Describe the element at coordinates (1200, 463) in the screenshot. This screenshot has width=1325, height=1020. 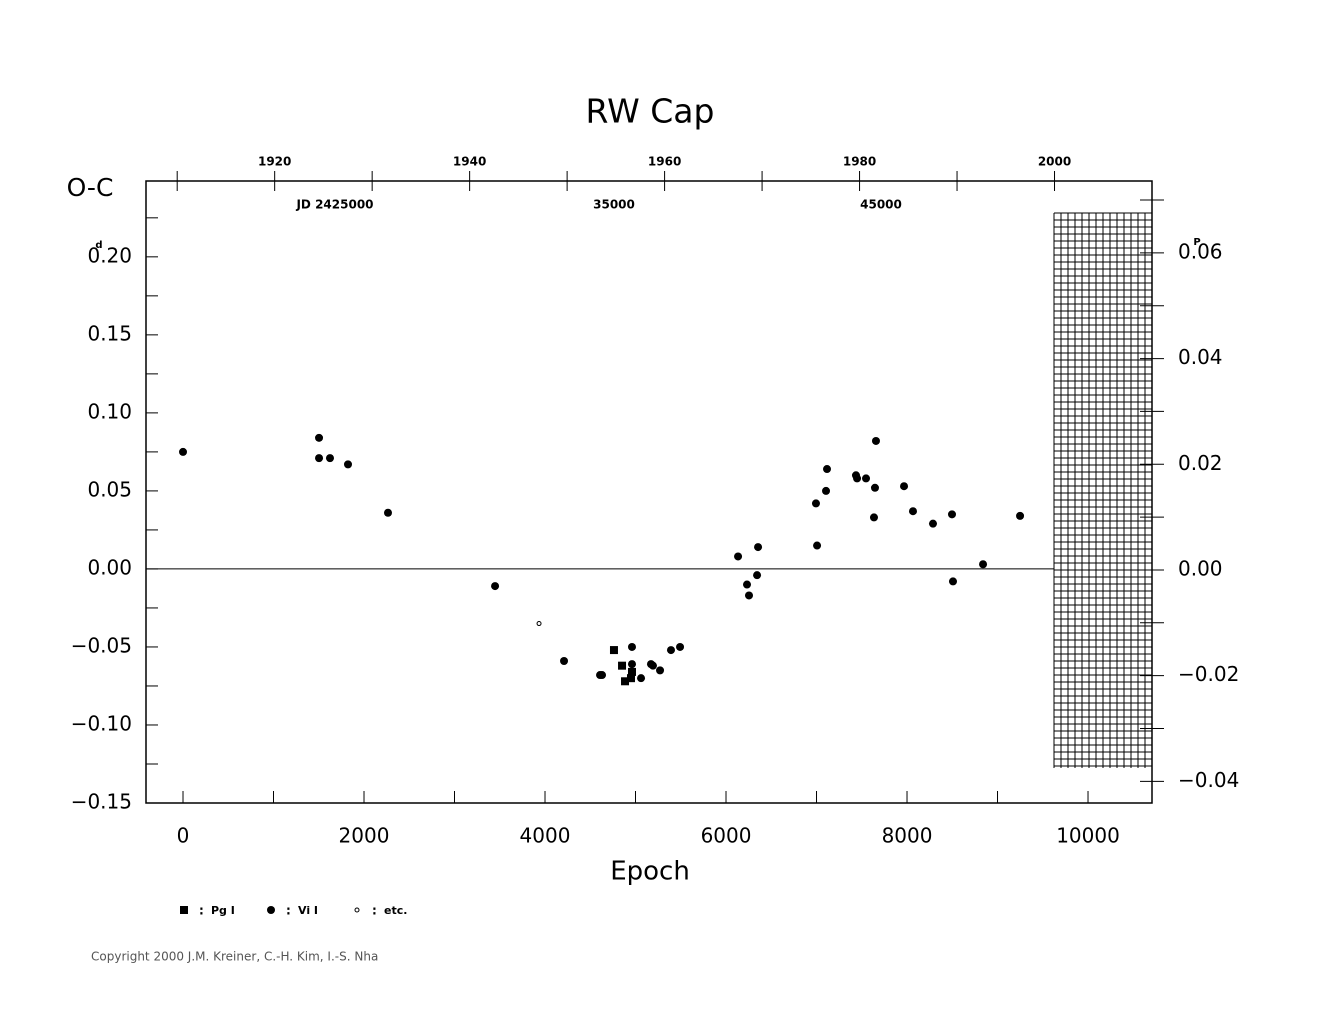
I see `y2-tick-label: 0.02` at that location.